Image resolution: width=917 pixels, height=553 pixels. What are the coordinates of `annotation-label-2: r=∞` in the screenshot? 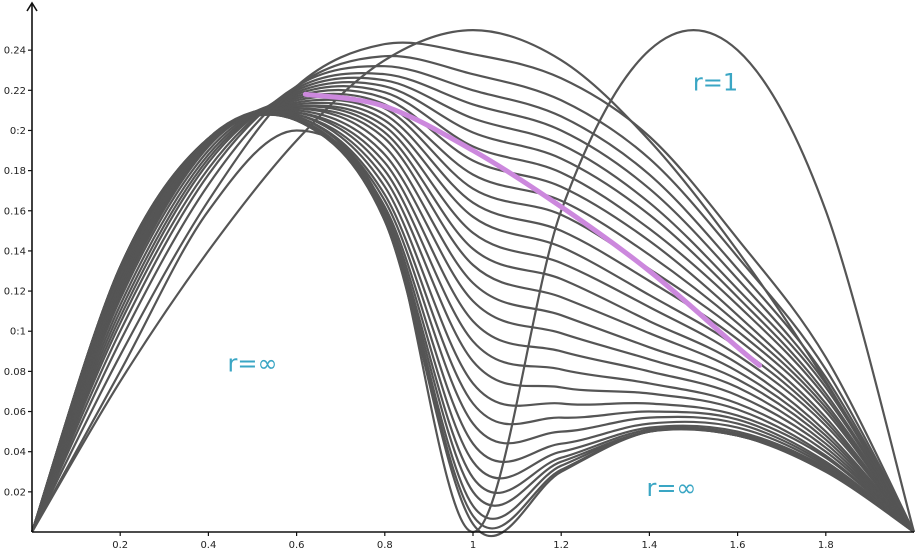 It's located at (253, 363).